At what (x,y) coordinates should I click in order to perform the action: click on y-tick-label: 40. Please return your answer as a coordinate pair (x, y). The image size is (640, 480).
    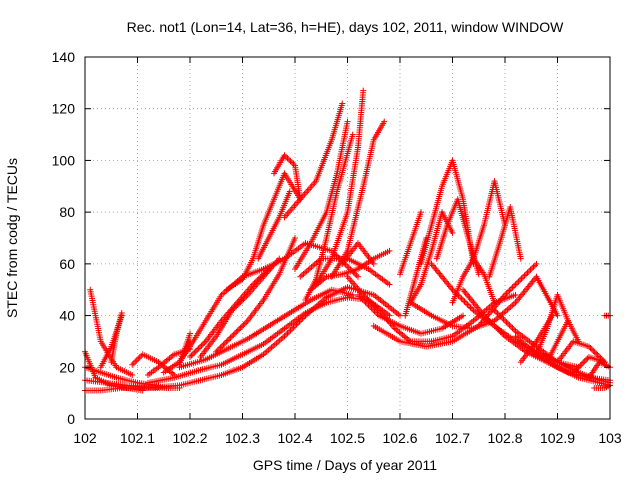
    Looking at the image, I should click on (67, 316).